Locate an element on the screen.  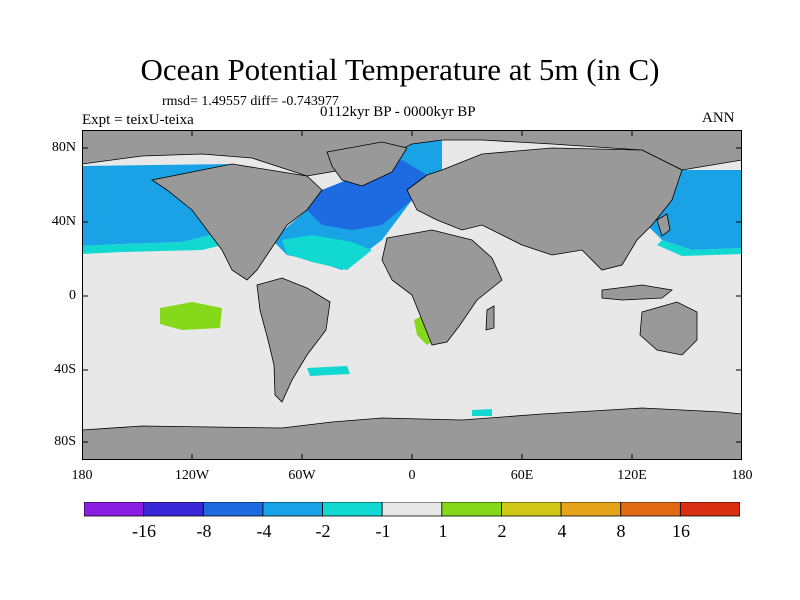
y-label-40n: 40N is located at coordinates (63, 221).